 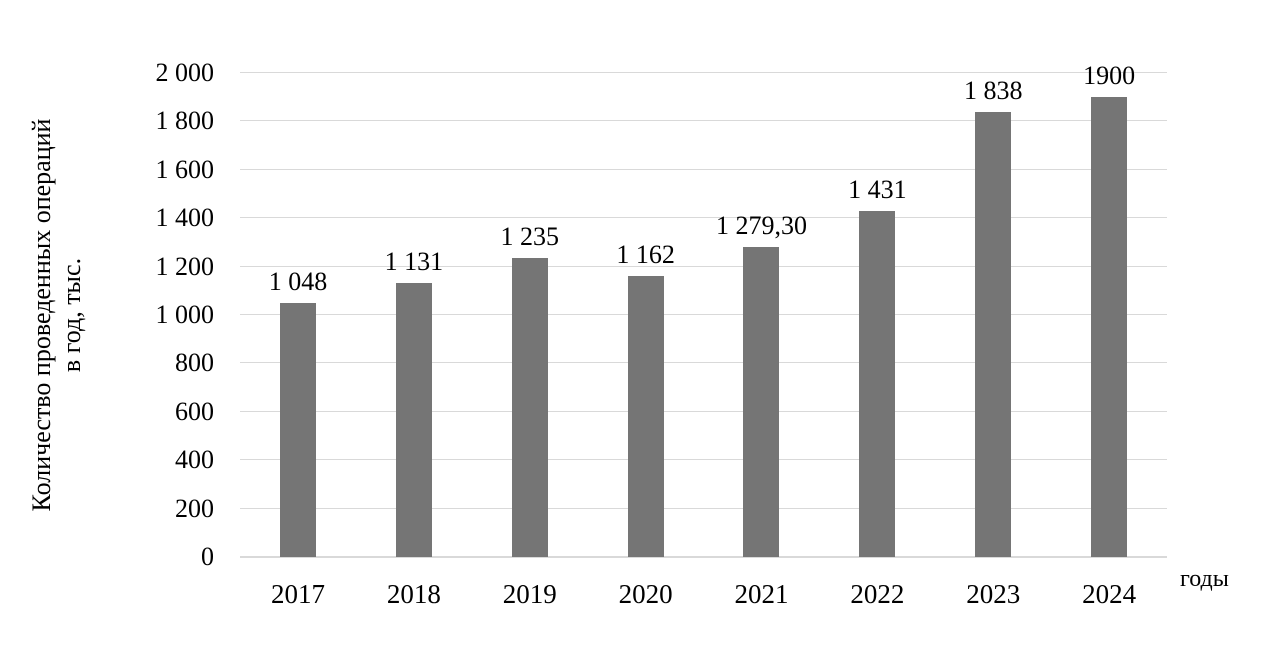 What do you see at coordinates (1109, 76) in the screenshot?
I see `bar-value-label: 1900` at bounding box center [1109, 76].